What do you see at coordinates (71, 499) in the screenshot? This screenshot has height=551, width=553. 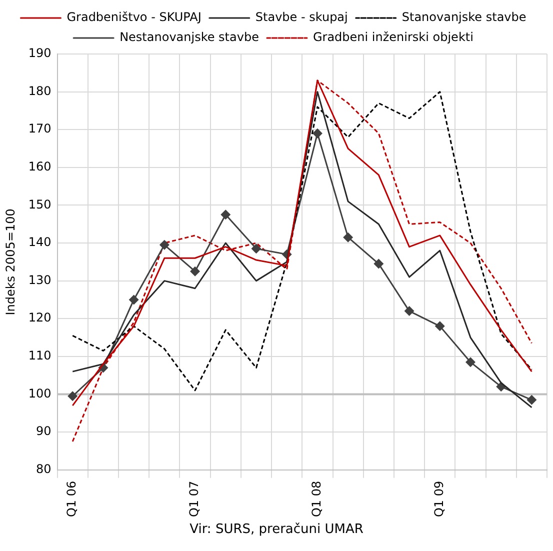 I see `x-tick-label: Q1 06` at bounding box center [71, 499].